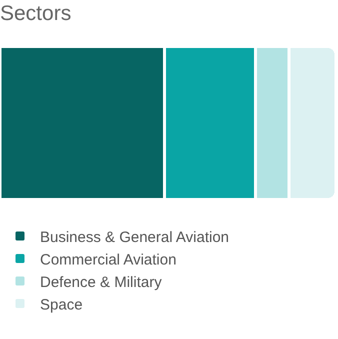 The width and height of the screenshot is (338, 339). Describe the element at coordinates (61, 305) in the screenshot. I see `legend-label: Space` at that location.